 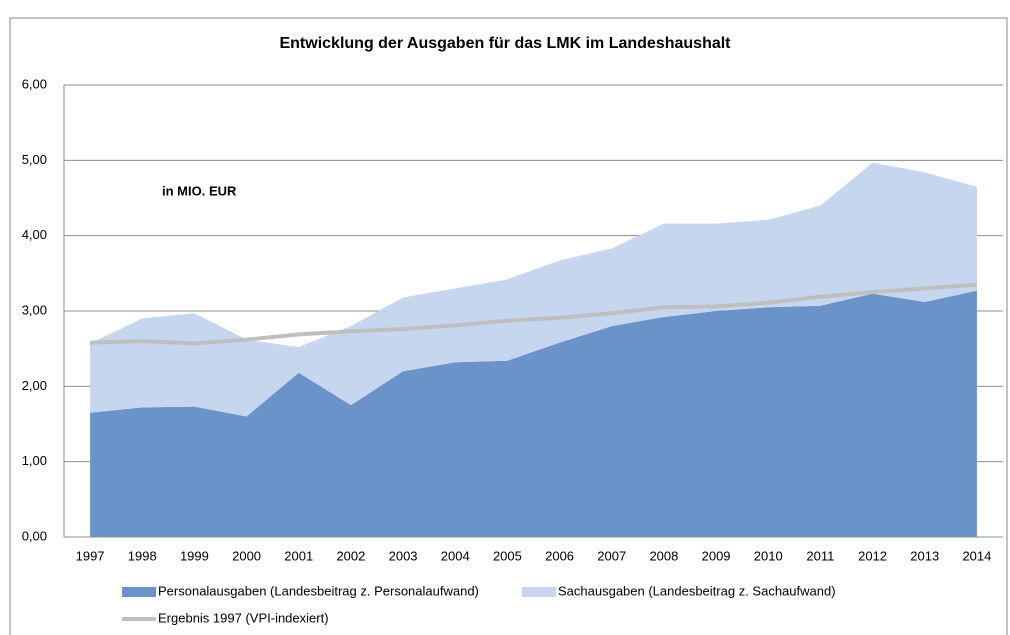 I want to click on legend-label: Ergebnis 1997 (VPI-indexiert), so click(x=243, y=617).